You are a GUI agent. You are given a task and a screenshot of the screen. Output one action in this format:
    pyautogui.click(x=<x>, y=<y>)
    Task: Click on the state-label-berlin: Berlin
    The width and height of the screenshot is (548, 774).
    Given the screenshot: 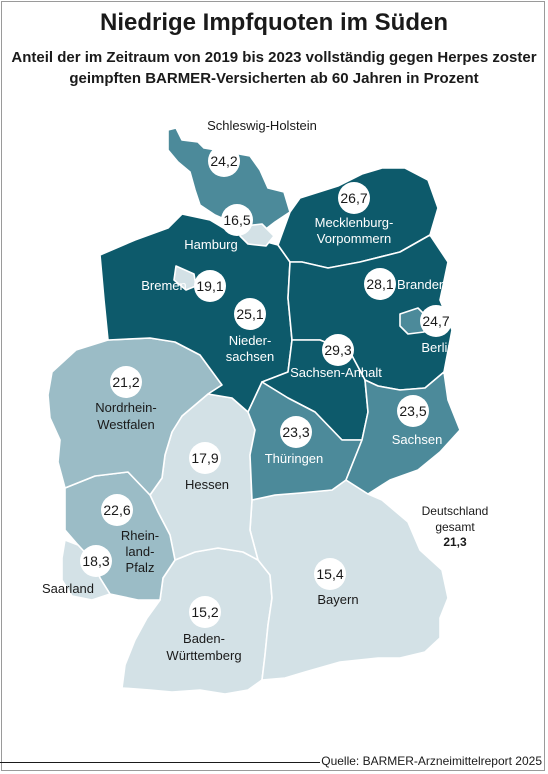 What is the action you would take?
    pyautogui.click(x=437, y=347)
    